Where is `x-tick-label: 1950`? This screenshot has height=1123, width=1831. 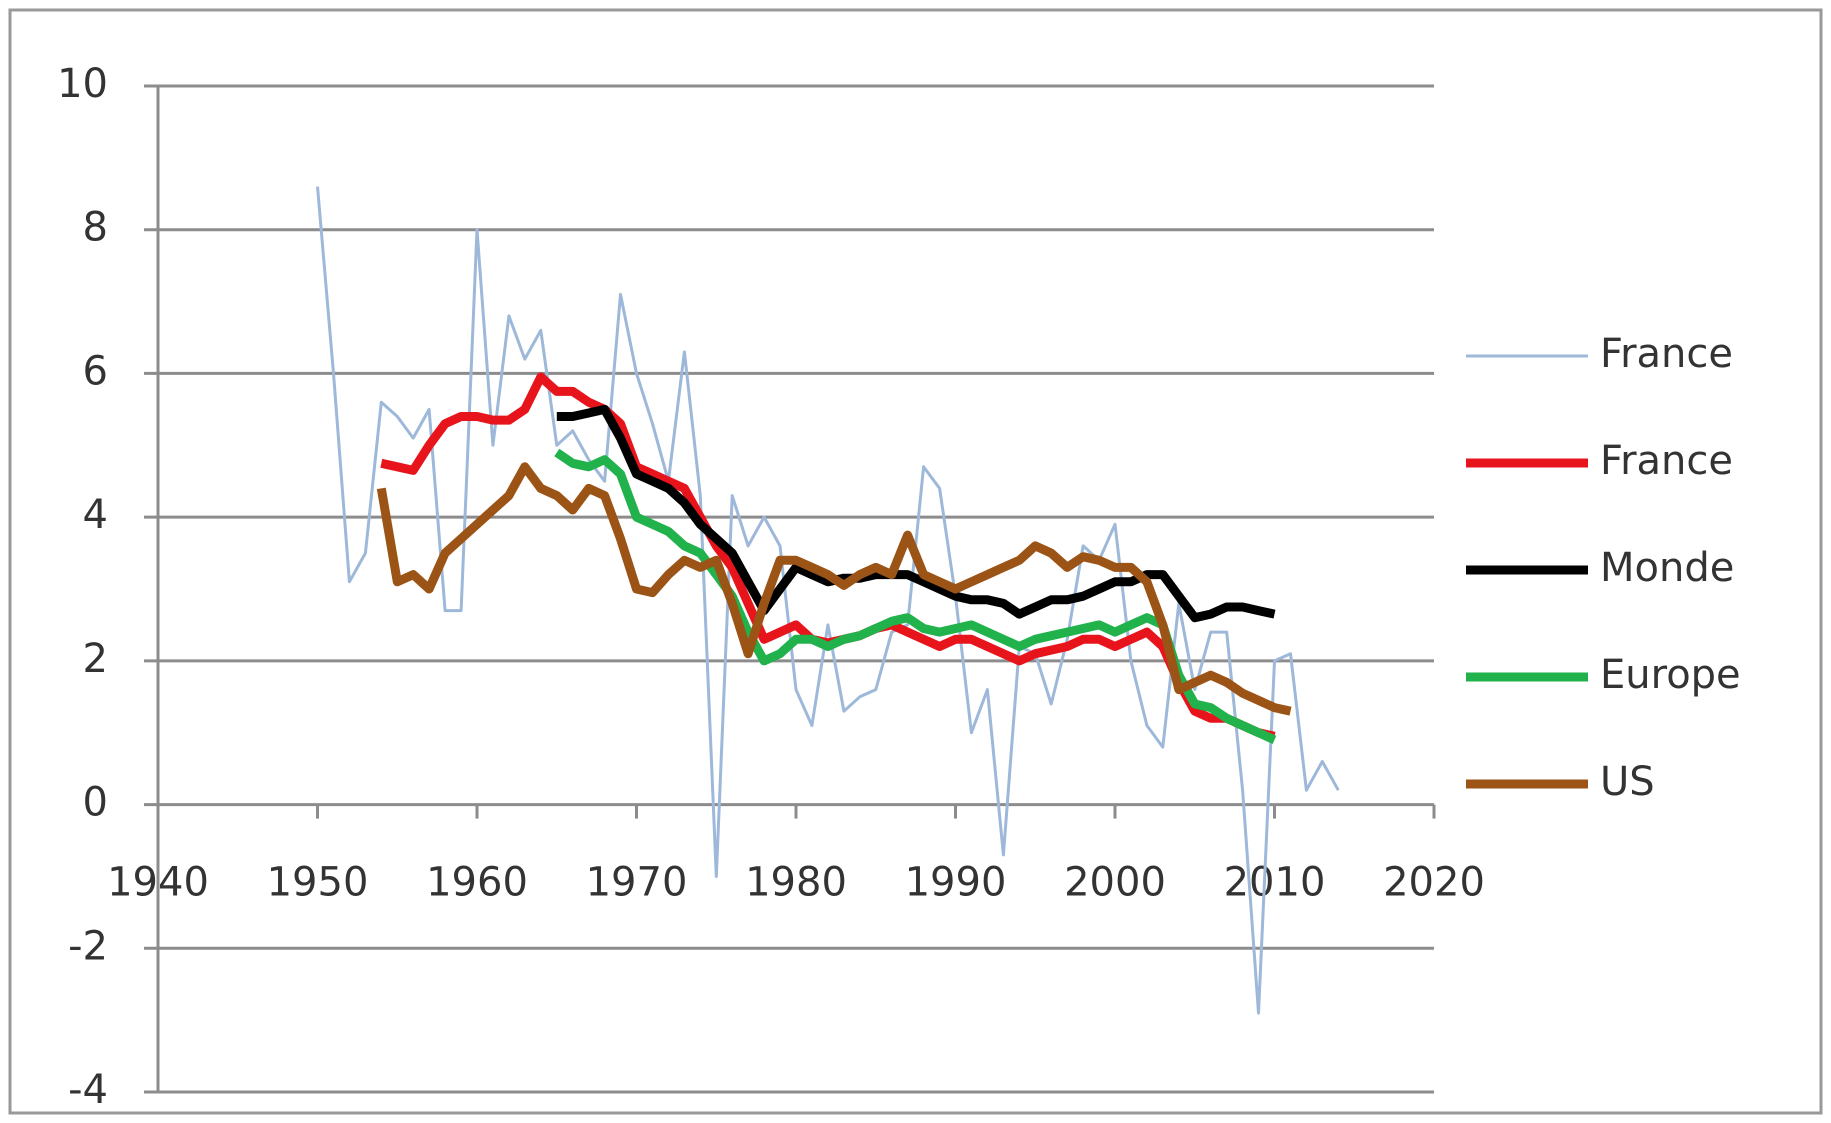 x-tick-label: 1950 is located at coordinates (318, 883).